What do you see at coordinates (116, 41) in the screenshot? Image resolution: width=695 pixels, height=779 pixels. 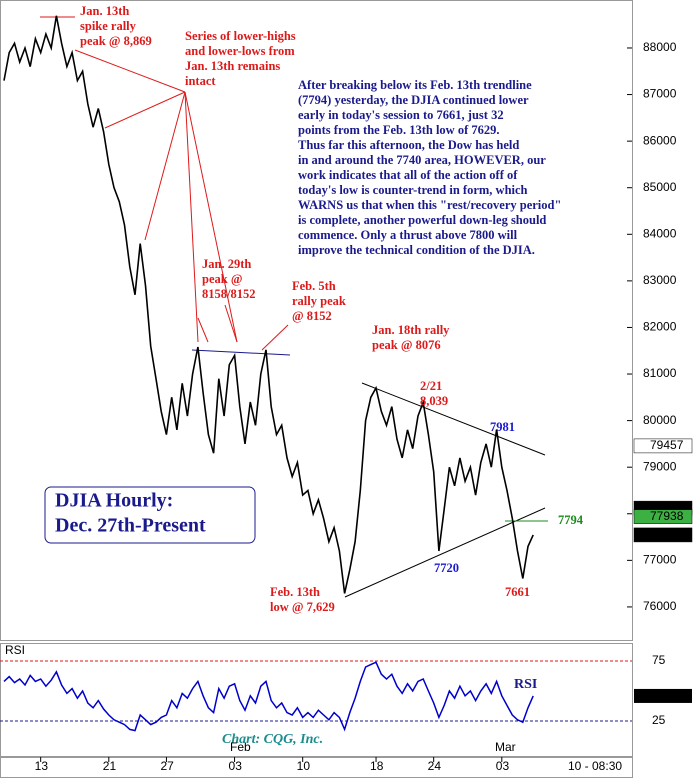 I see `annotation: peak @ 8,869` at bounding box center [116, 41].